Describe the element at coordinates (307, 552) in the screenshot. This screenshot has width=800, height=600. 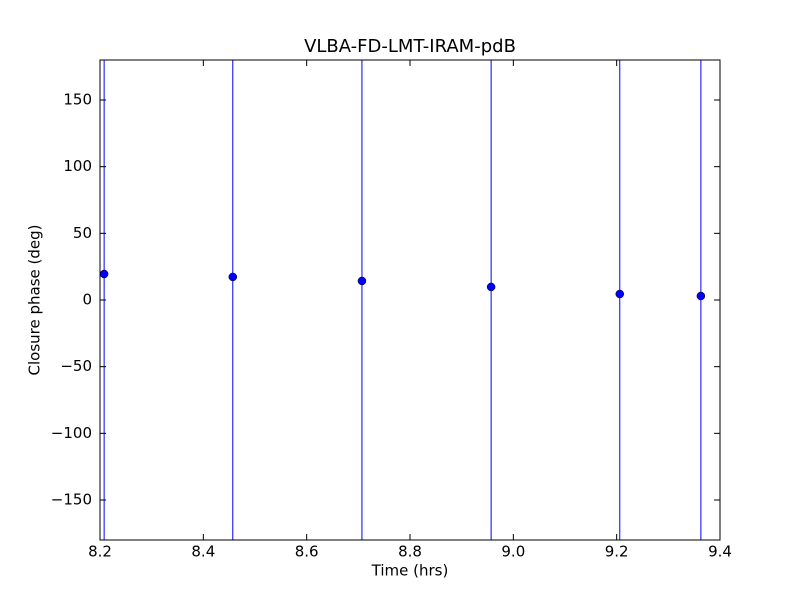
I see `x-tick-label: 8.6` at that location.